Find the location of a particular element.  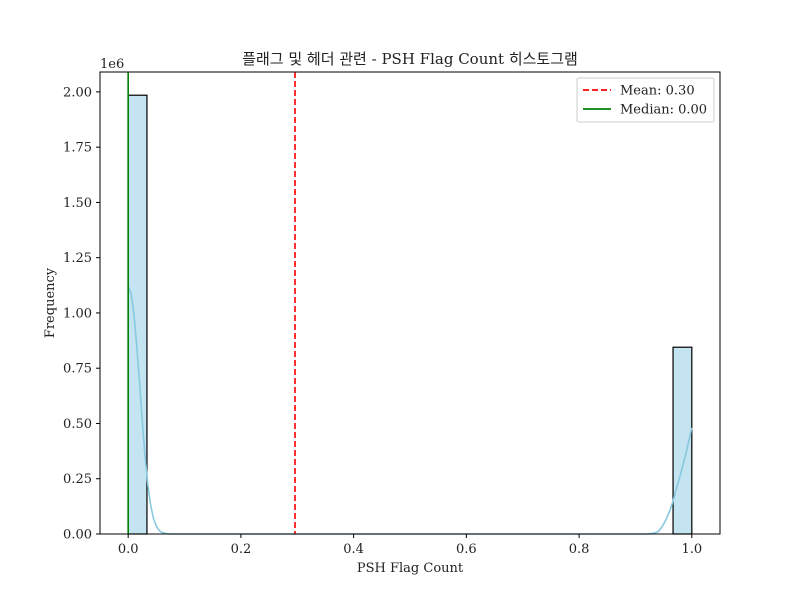

y-tick-label: 1.75 is located at coordinates (77, 148).